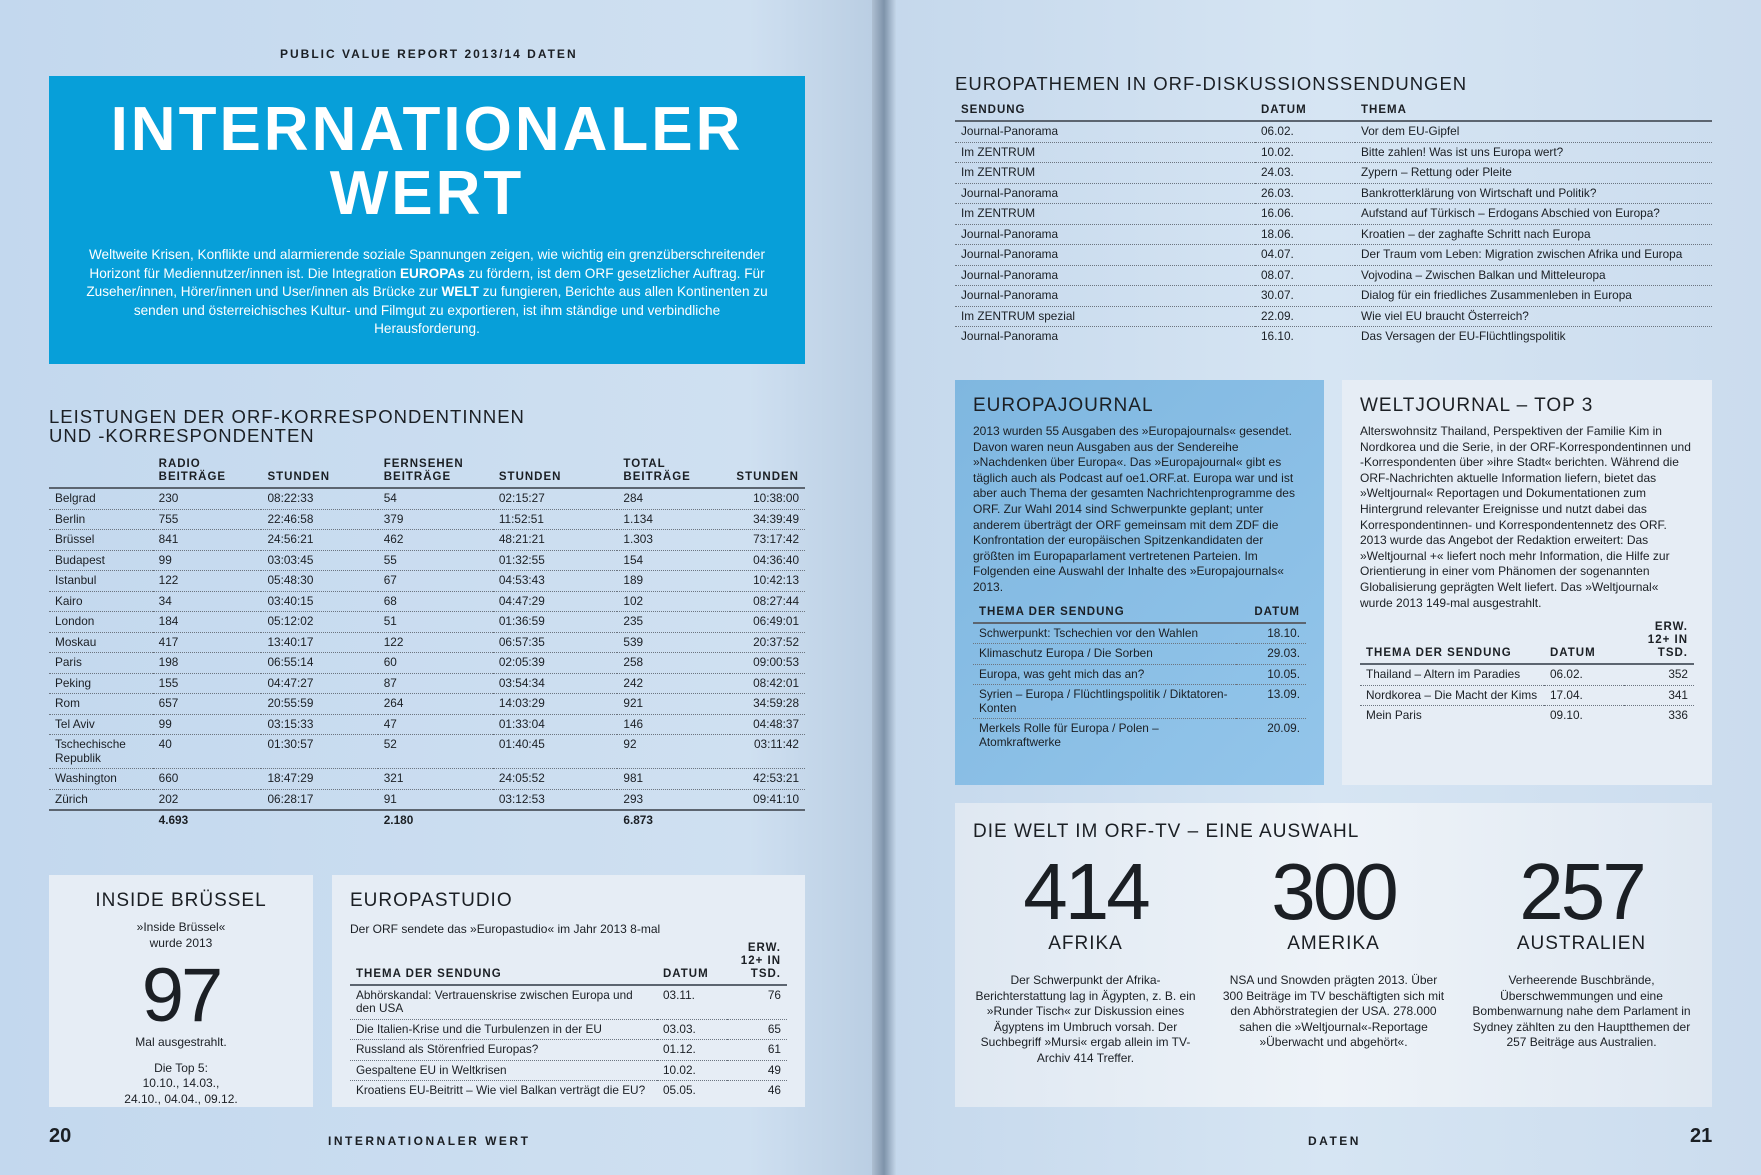  What do you see at coordinates (503, 963) in the screenshot?
I see `column-header: THEMA DER SENDUNG` at bounding box center [503, 963].